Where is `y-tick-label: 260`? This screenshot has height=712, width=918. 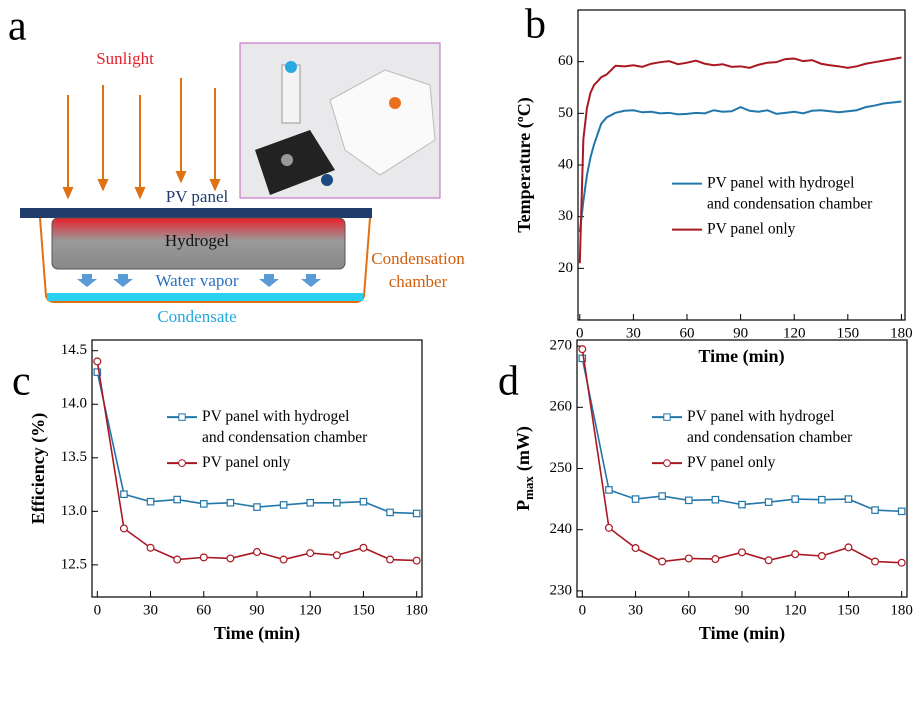
y-tick-label: 260 is located at coordinates (561, 407).